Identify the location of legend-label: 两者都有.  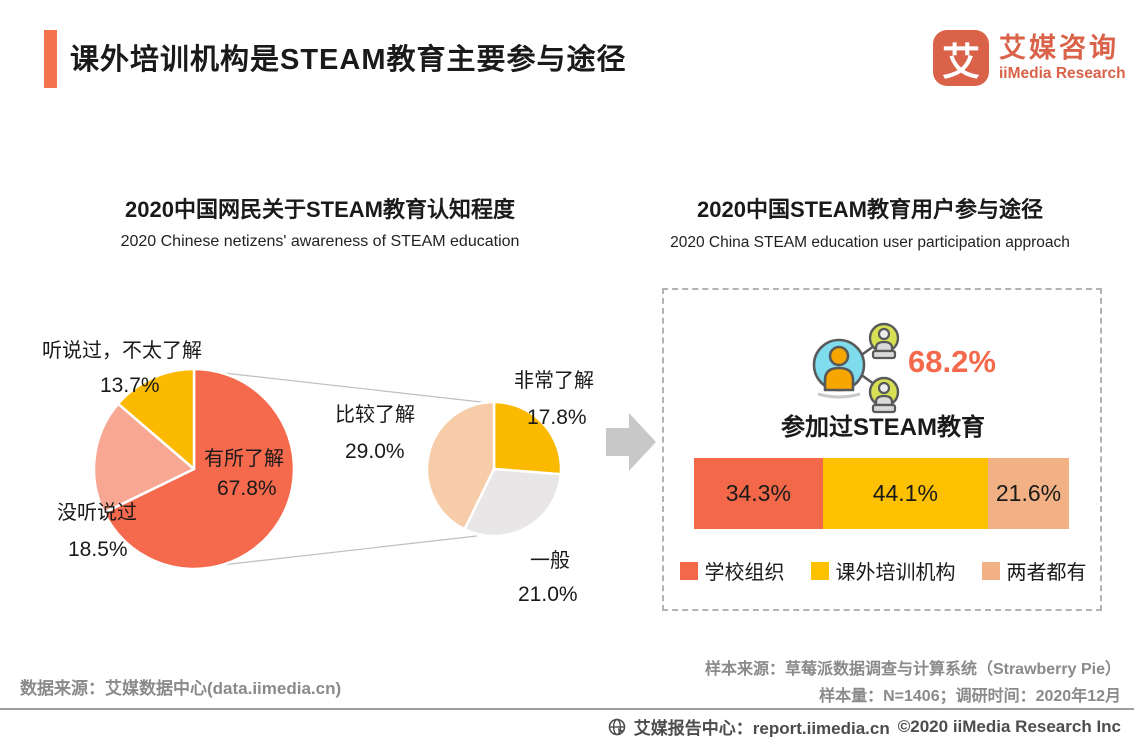
(1046, 573).